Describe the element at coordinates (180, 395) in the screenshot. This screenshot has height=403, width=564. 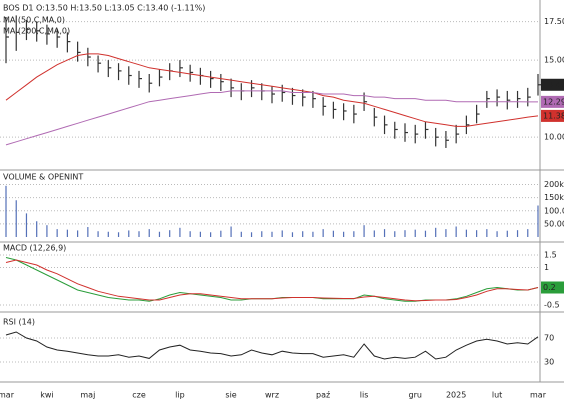
I see `x-tick-label: lip` at that location.